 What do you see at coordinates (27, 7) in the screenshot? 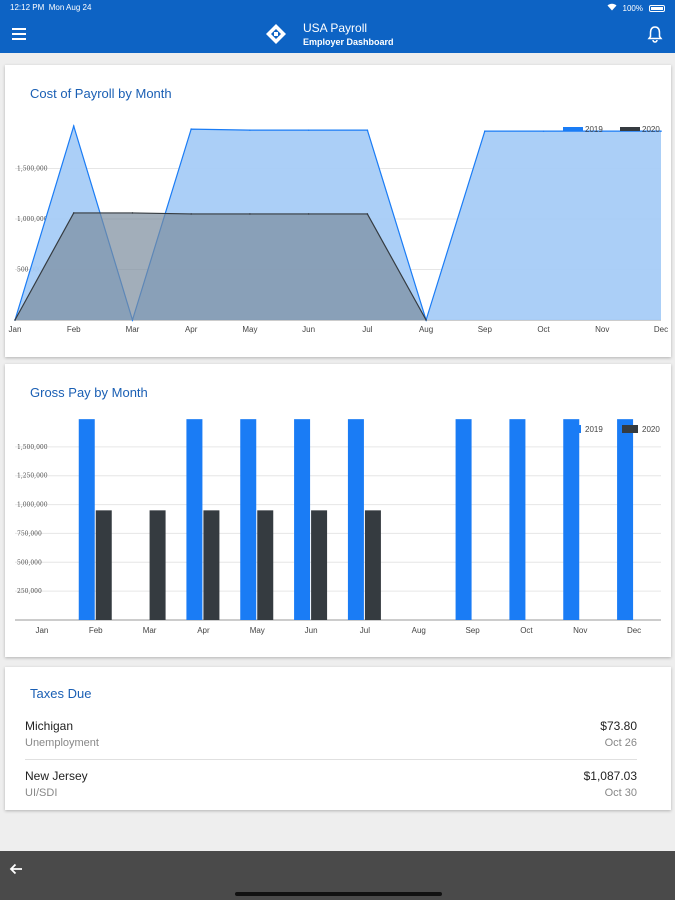
I see `status-time: 12:12 PM` at bounding box center [27, 7].